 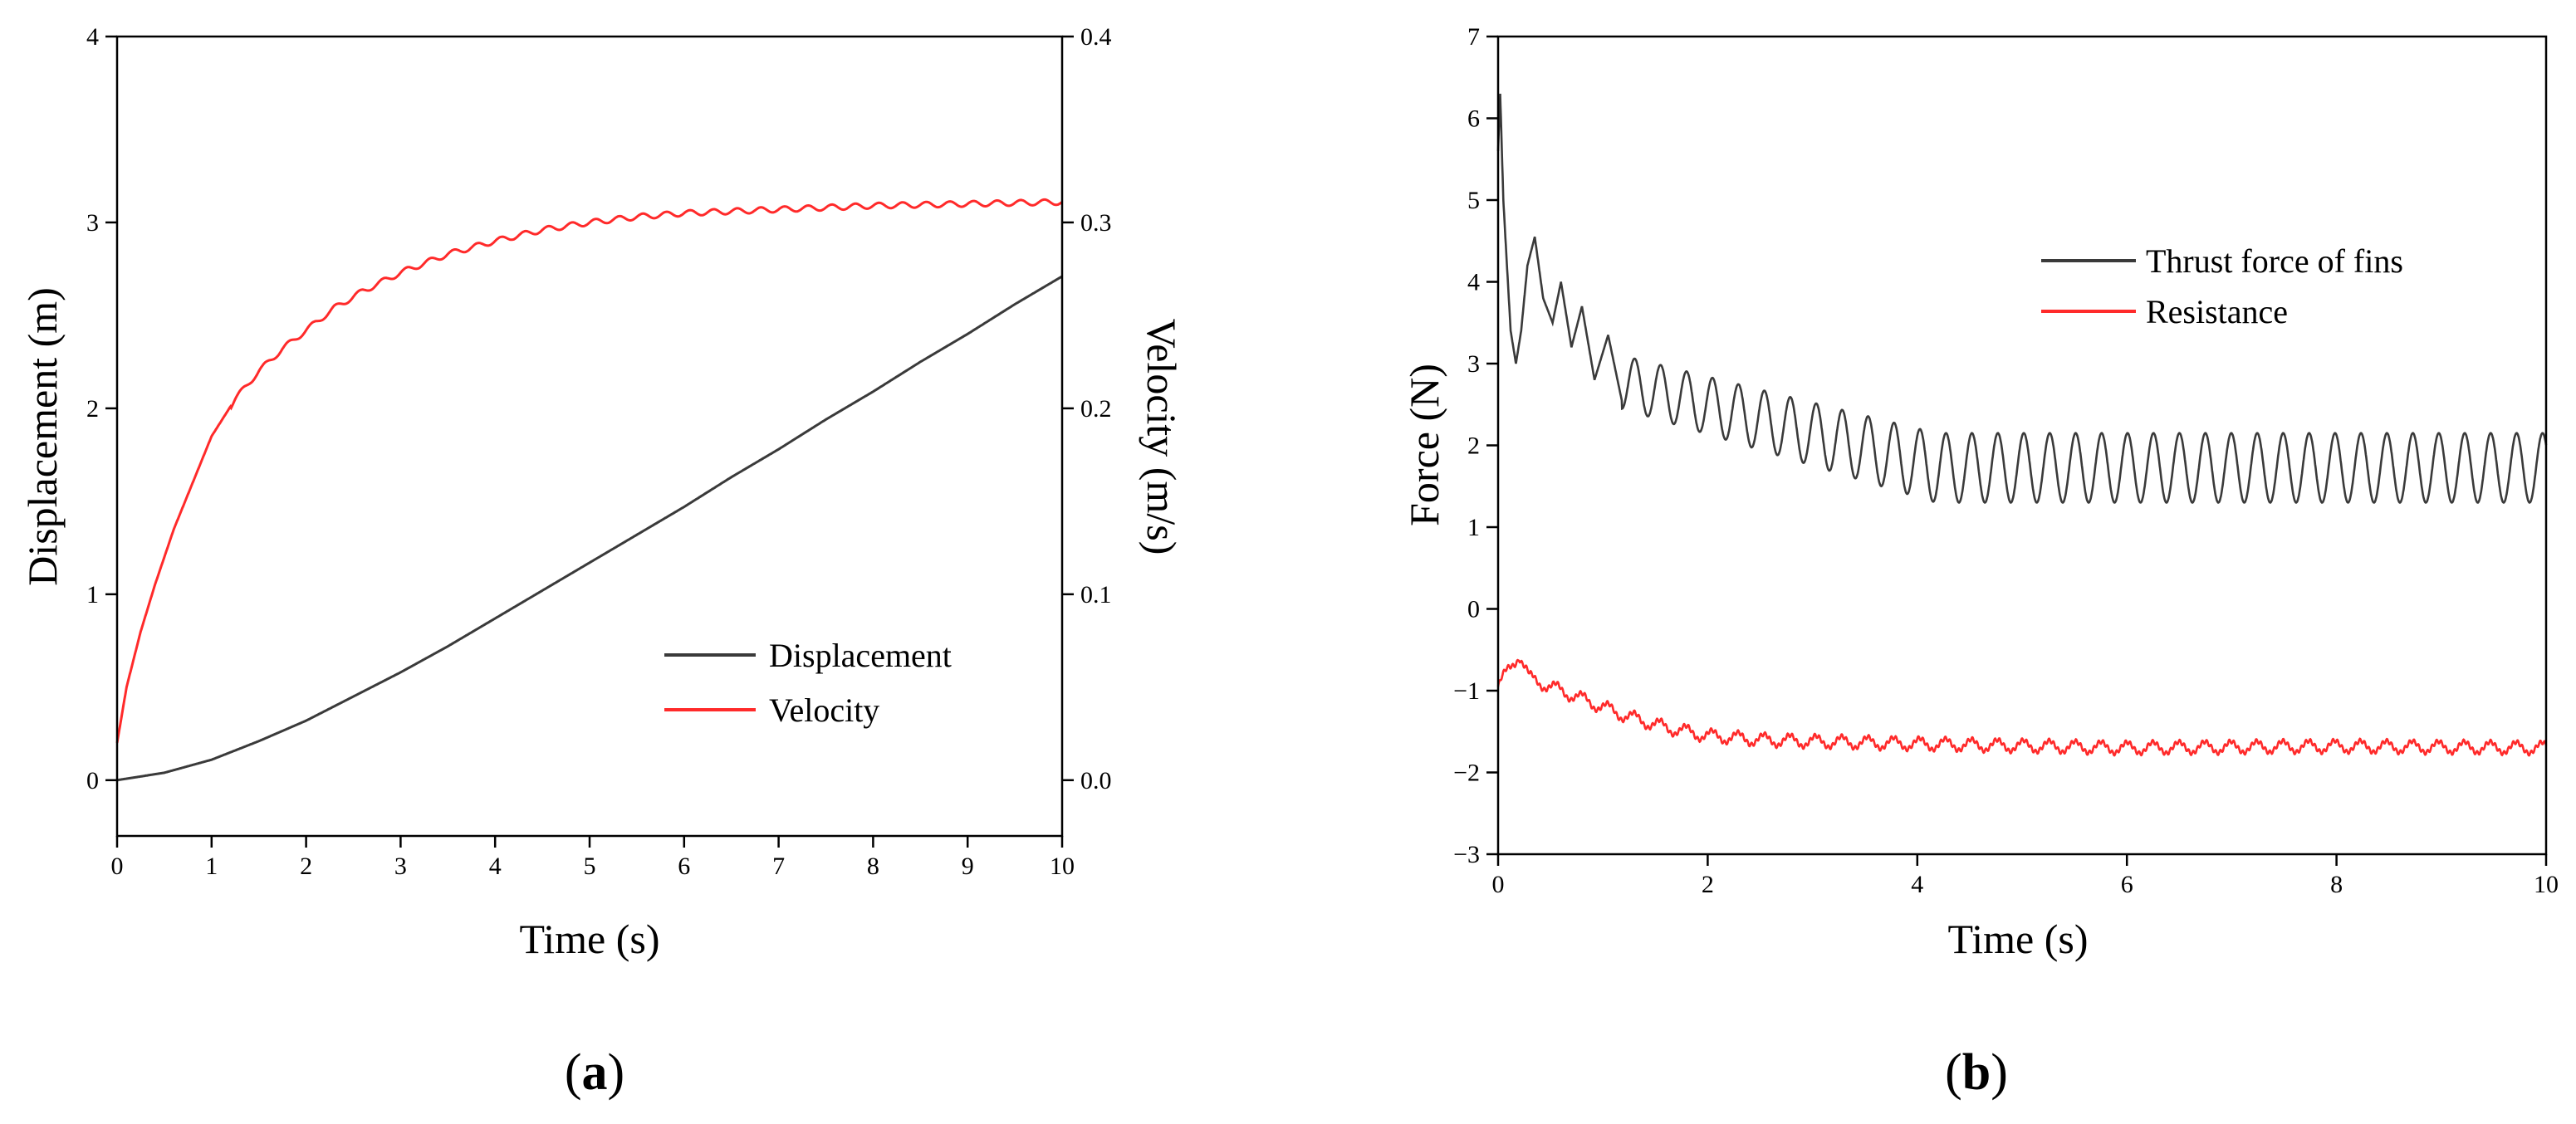 I want to click on y-tick-label-right: 0.4, so click(x=1096, y=37).